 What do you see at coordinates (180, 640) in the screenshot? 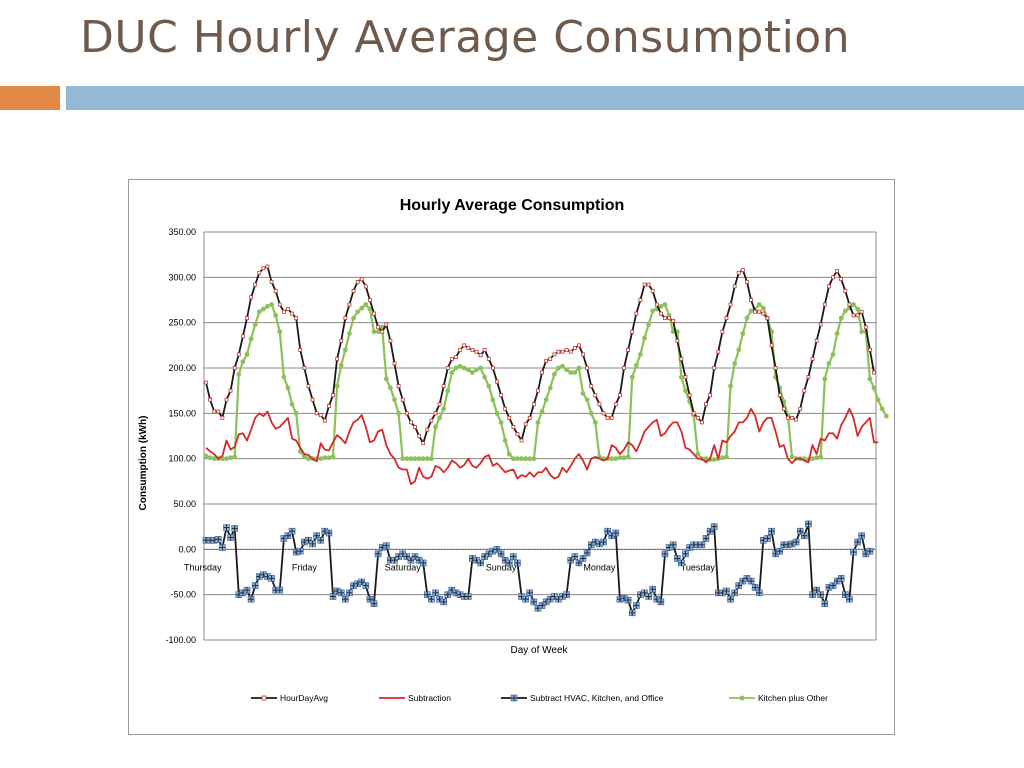
I see `y-tick-label: -100.00` at bounding box center [180, 640].